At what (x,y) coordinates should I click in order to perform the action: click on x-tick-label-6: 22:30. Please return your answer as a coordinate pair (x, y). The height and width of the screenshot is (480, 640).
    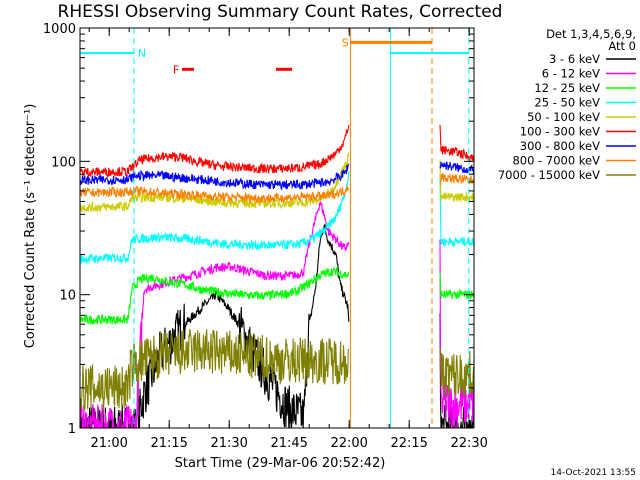
    Looking at the image, I should click on (468, 443).